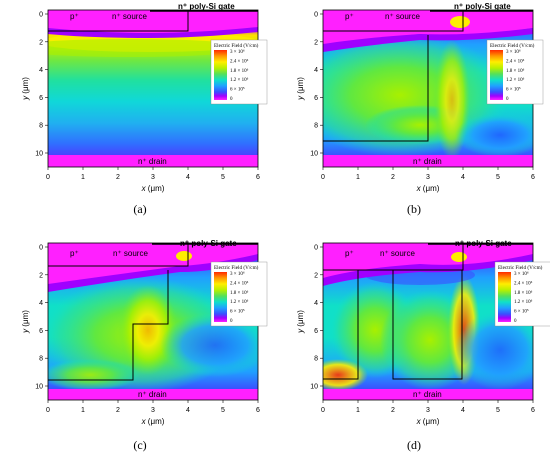  I want to click on panel-d-p-plus-label: p⁺, so click(349, 253).